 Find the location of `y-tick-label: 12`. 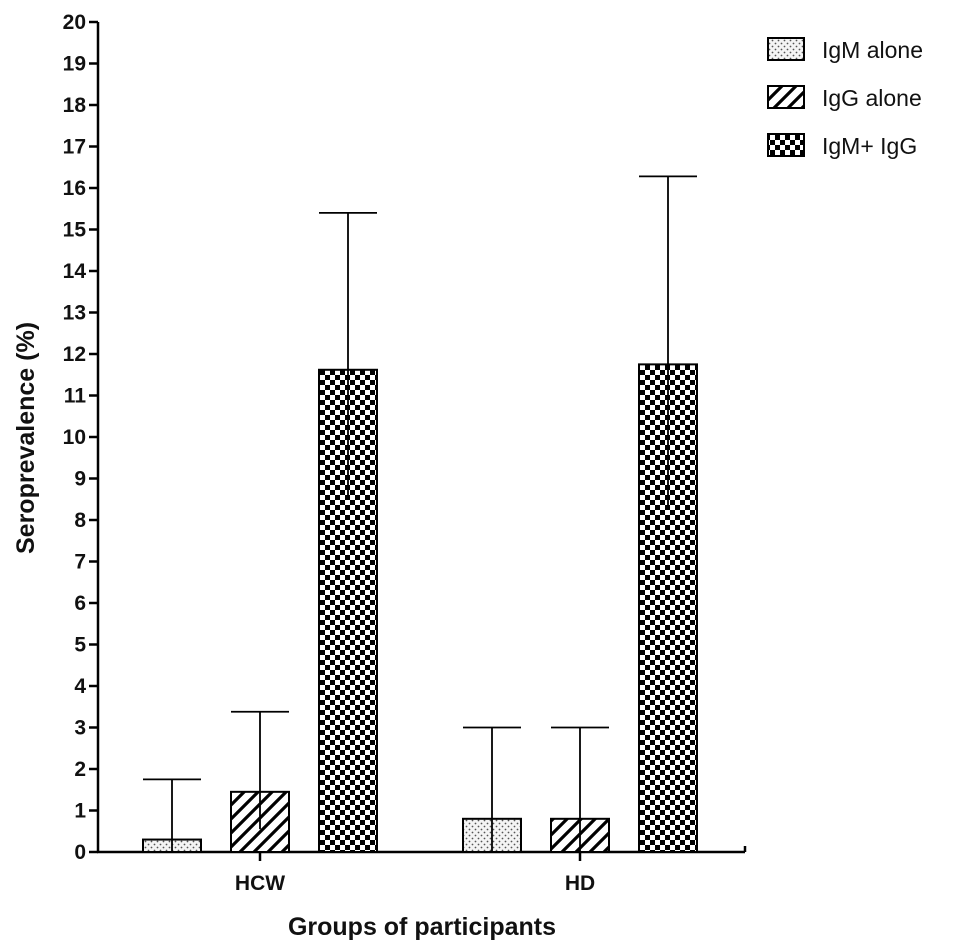

y-tick-label: 12 is located at coordinates (74, 354).